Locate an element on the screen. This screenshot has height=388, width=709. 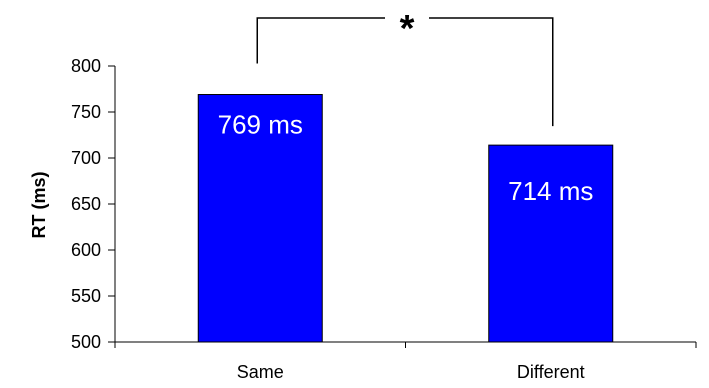
significance-marker: * is located at coordinates (407, 29).